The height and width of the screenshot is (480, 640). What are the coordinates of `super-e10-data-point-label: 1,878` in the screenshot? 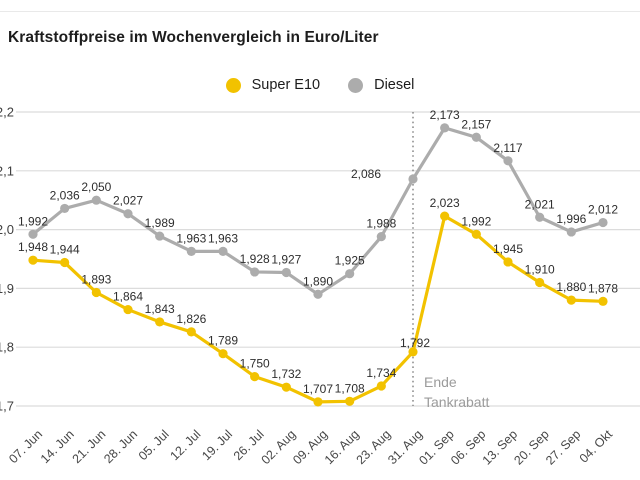 It's located at (603, 288).